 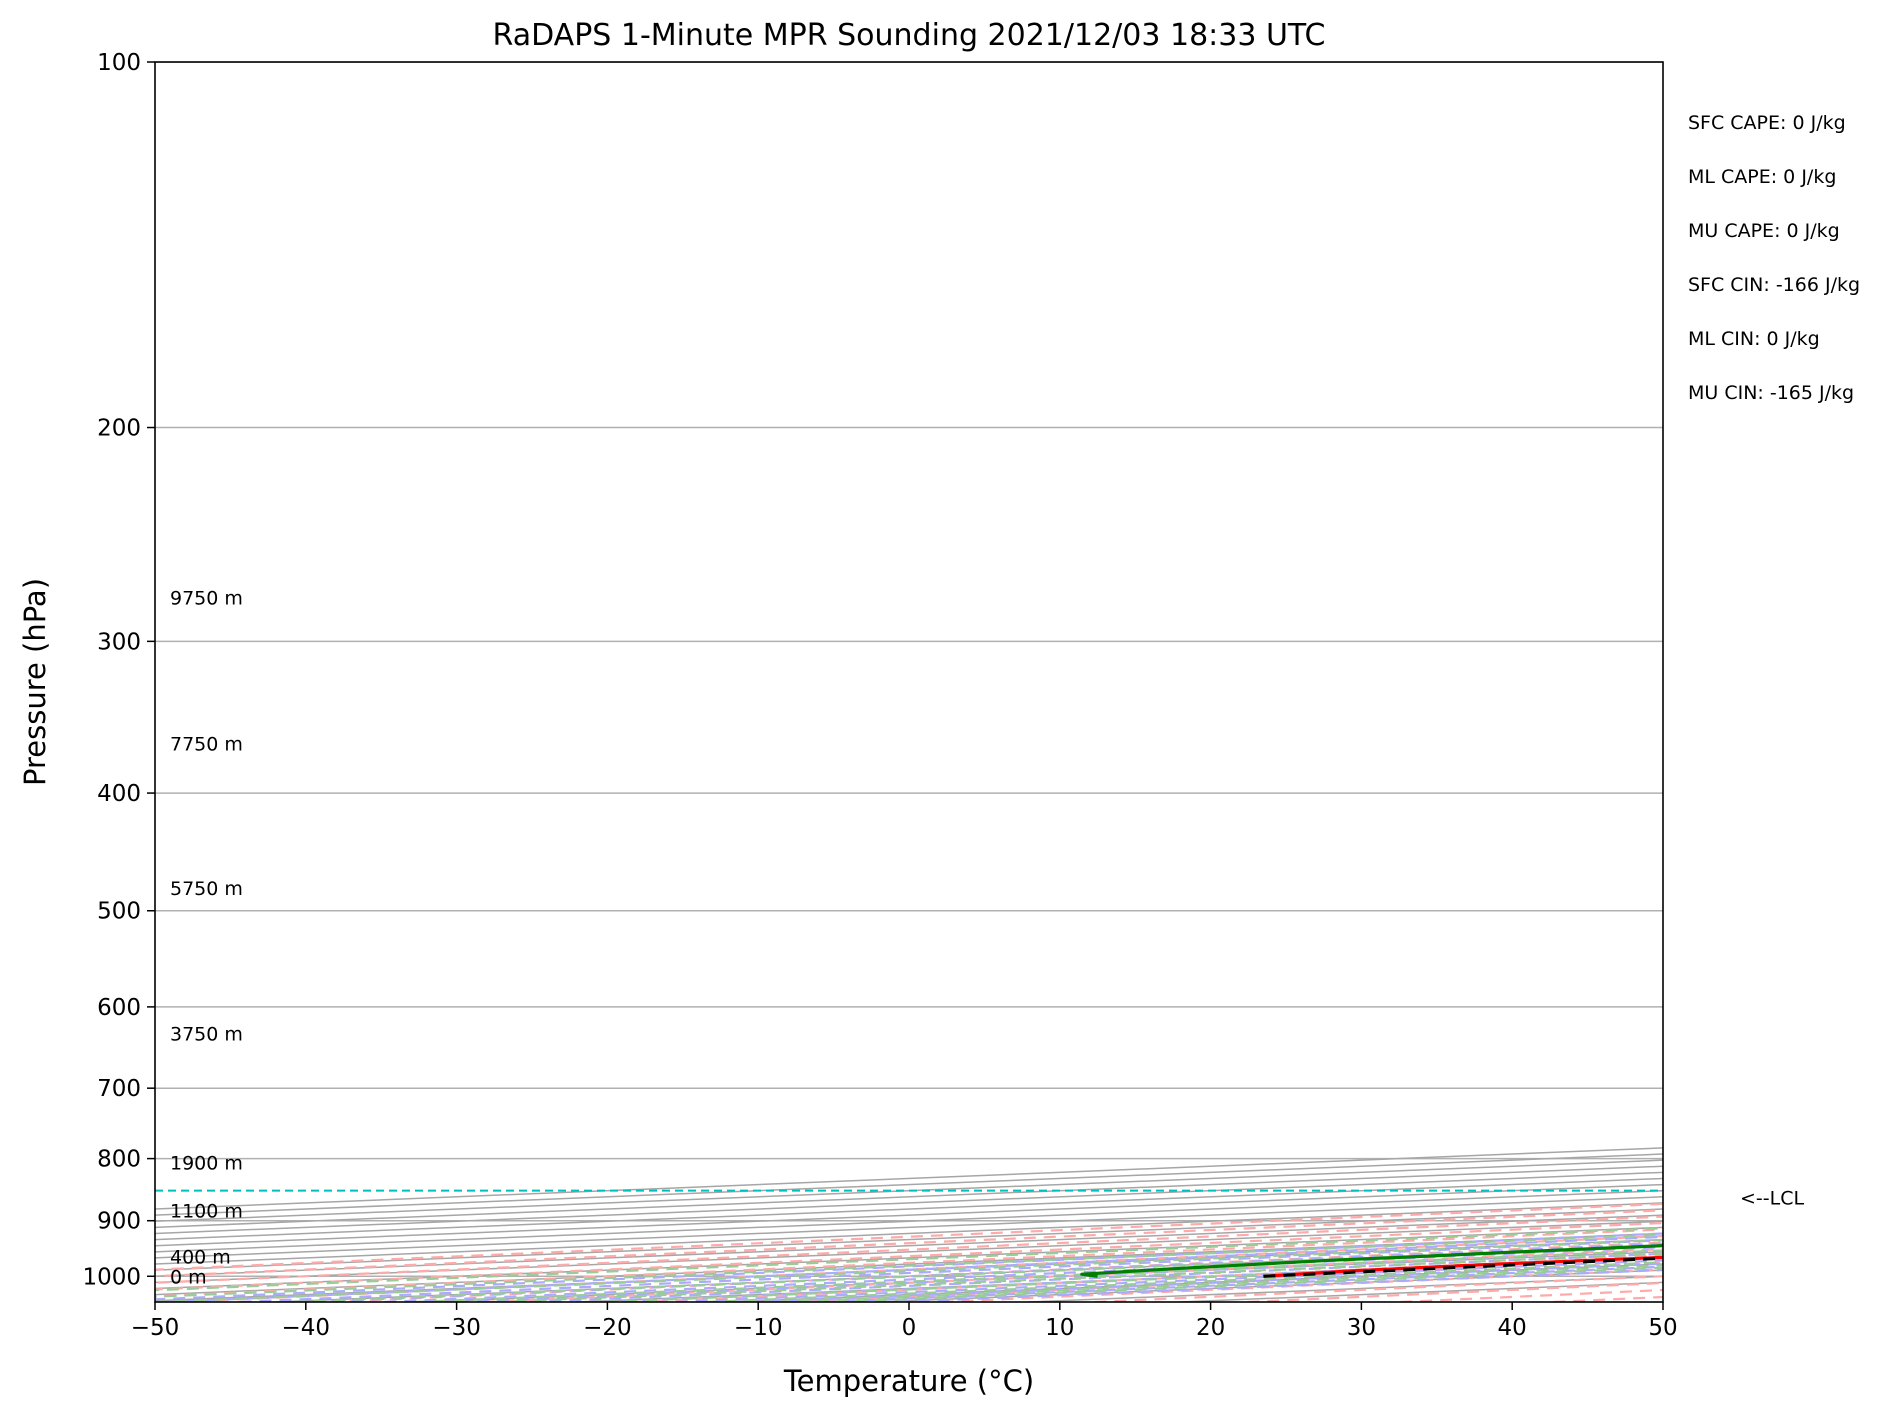 What do you see at coordinates (908, 1381) in the screenshot?
I see `x-axis-title: Temperature (°C)` at bounding box center [908, 1381].